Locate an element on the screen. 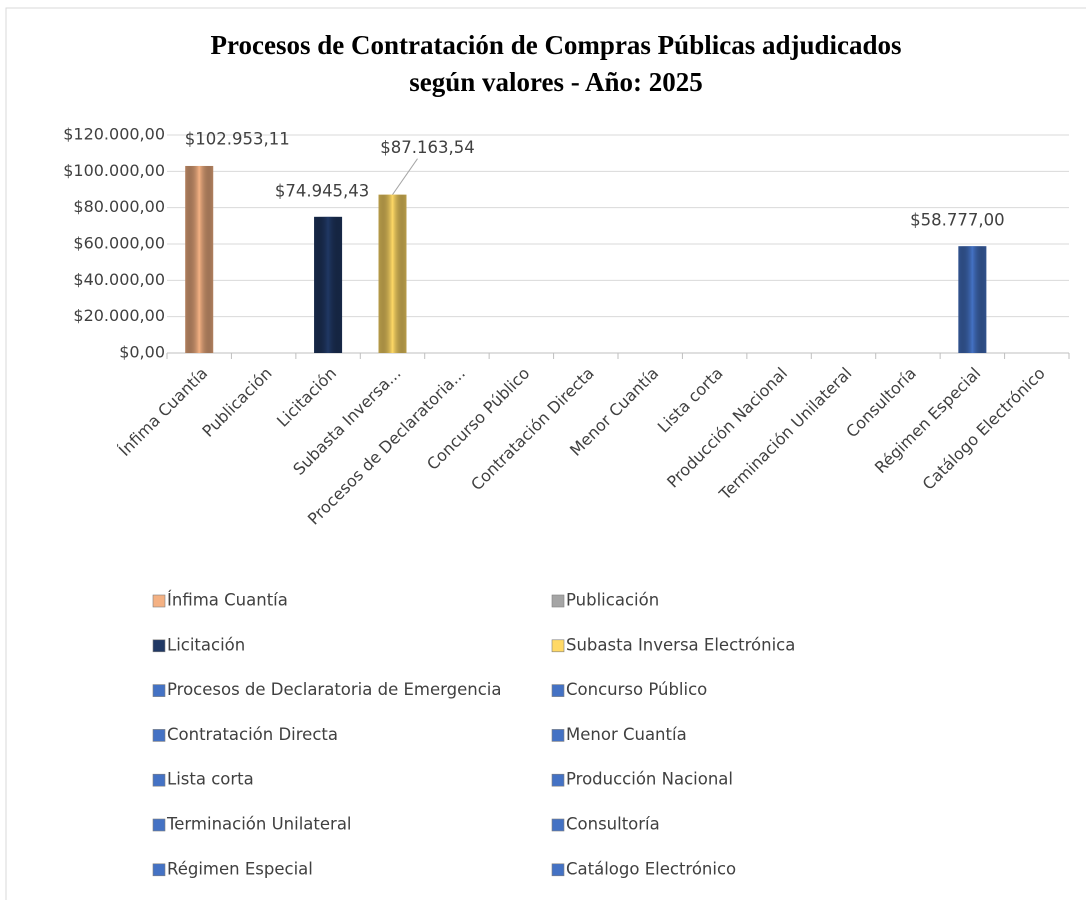 The width and height of the screenshot is (1086, 900). y-tick-label: $0,00 is located at coordinates (142, 352).